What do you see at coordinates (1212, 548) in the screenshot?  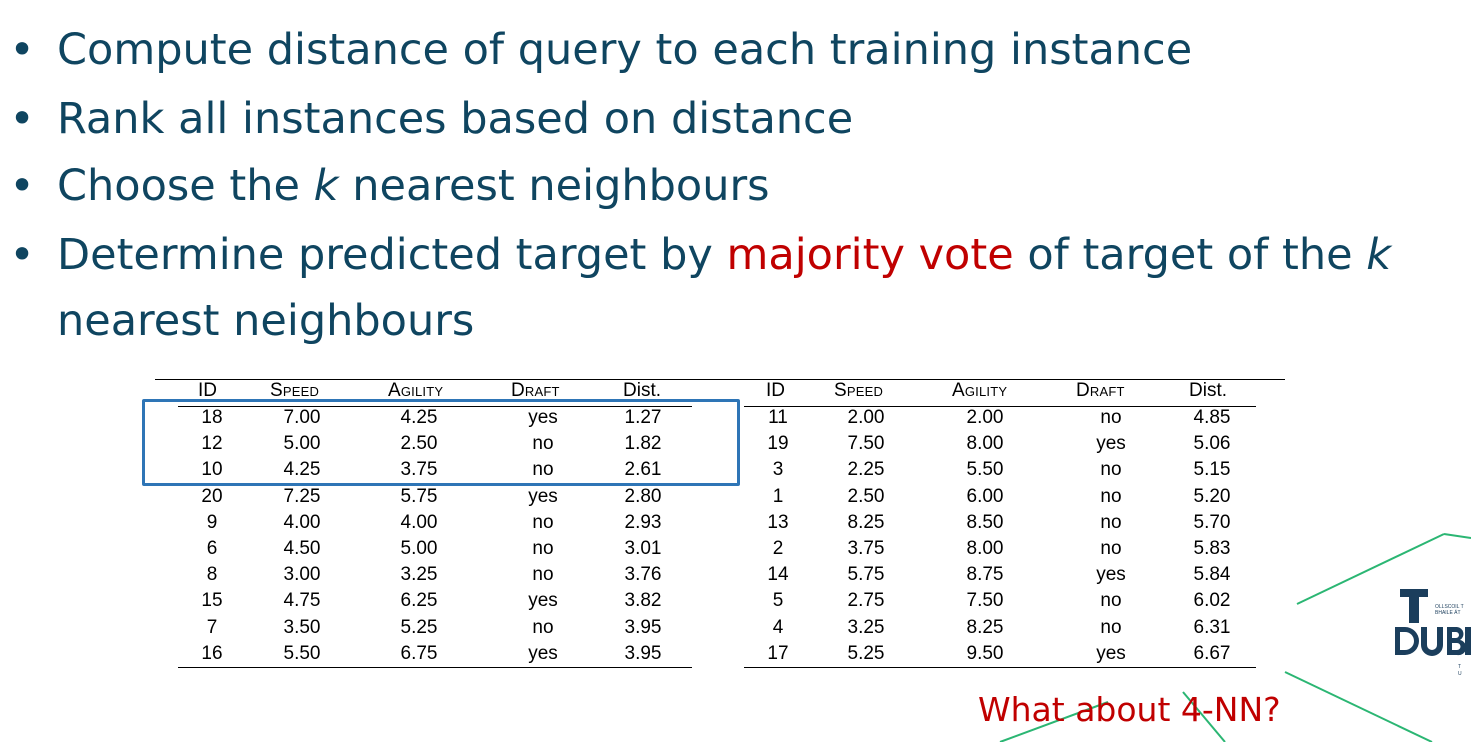 I see `table-cell-dist: 5.83` at bounding box center [1212, 548].